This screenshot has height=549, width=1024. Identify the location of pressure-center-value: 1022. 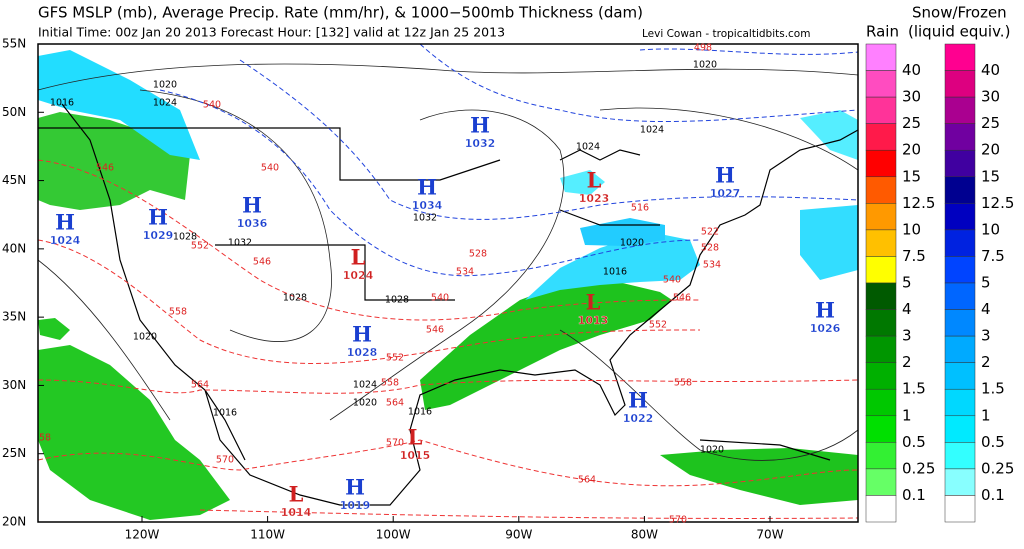
(638, 418).